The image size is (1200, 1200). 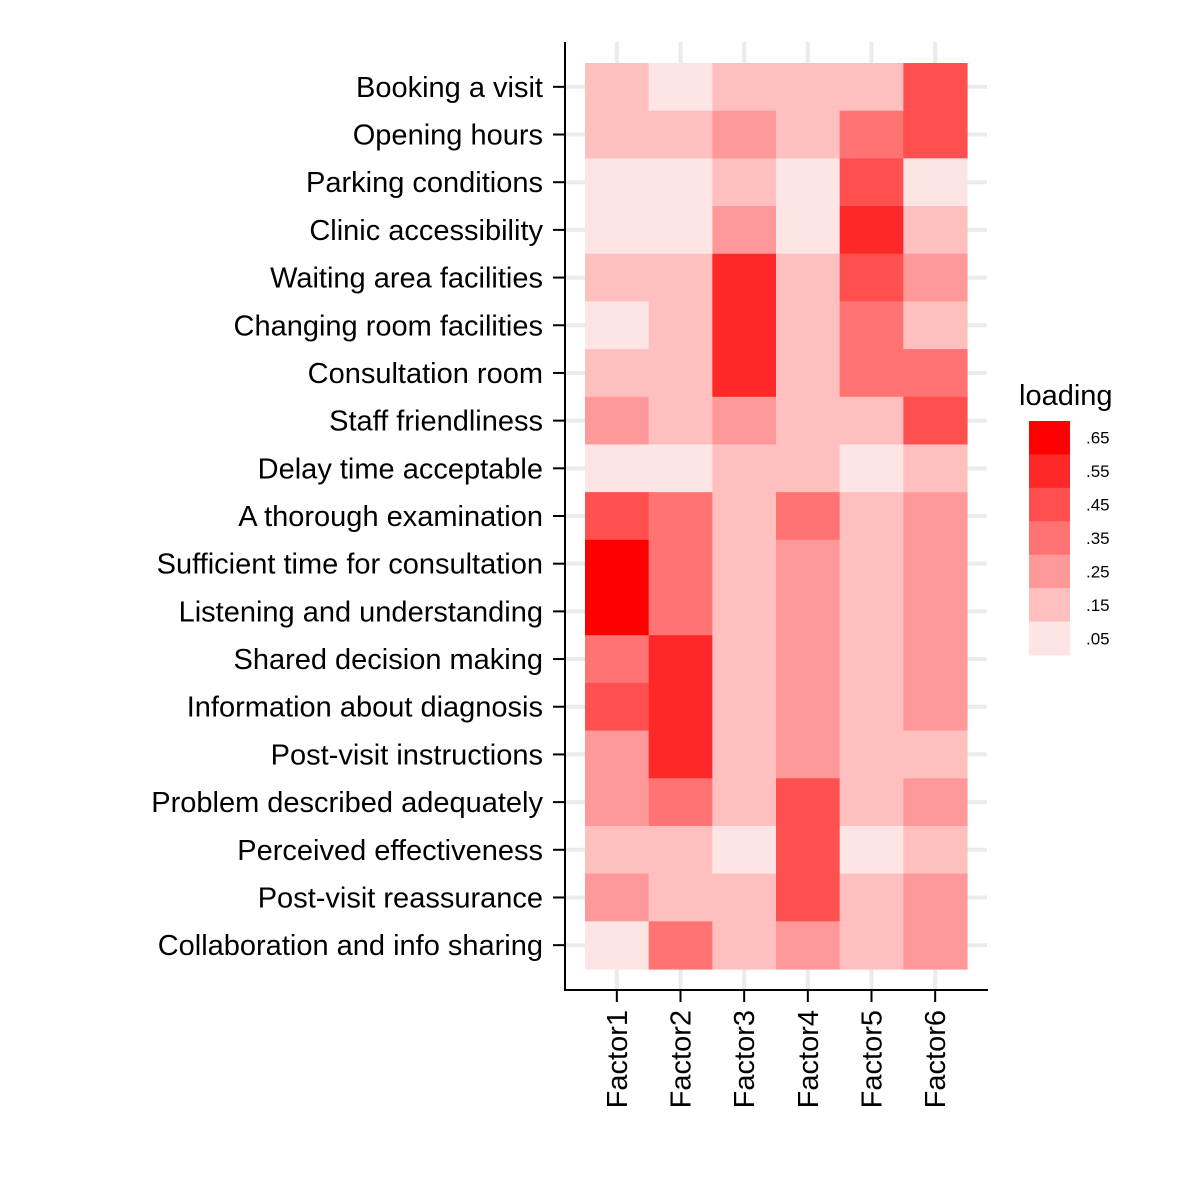 What do you see at coordinates (365, 708) in the screenshot?
I see `y-tick-label: Information about diagnosis` at bounding box center [365, 708].